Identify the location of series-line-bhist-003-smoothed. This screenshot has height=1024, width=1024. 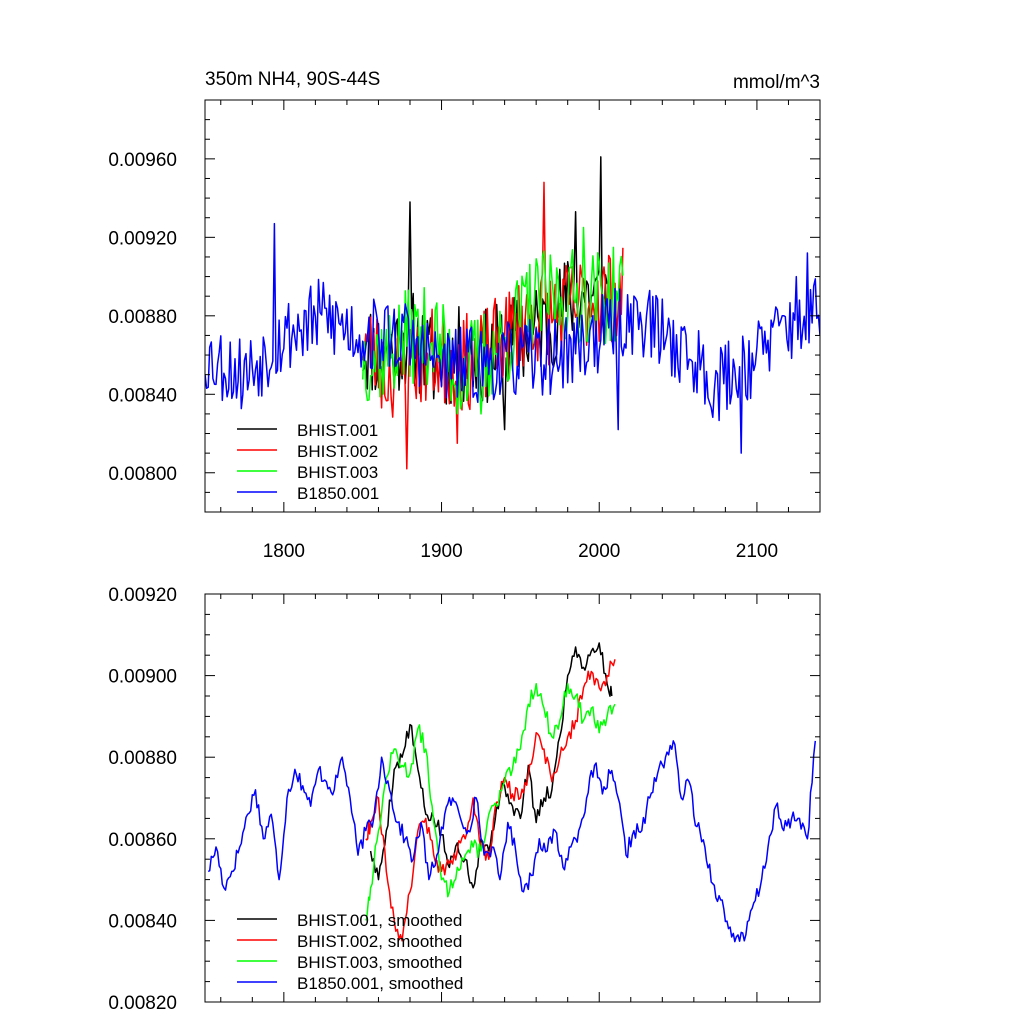
(490, 802).